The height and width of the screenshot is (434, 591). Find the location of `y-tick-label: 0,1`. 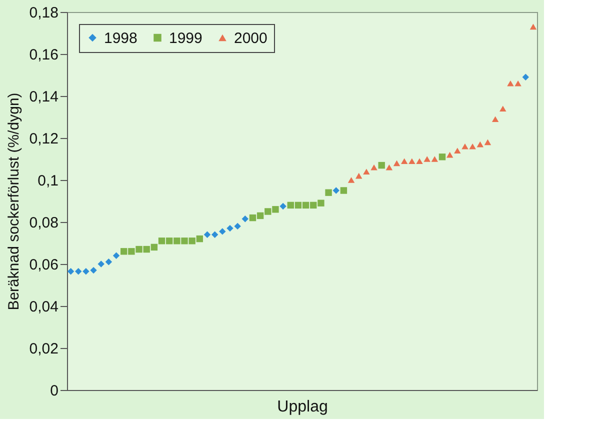

y-tick-label: 0,1 is located at coordinates (48, 181).